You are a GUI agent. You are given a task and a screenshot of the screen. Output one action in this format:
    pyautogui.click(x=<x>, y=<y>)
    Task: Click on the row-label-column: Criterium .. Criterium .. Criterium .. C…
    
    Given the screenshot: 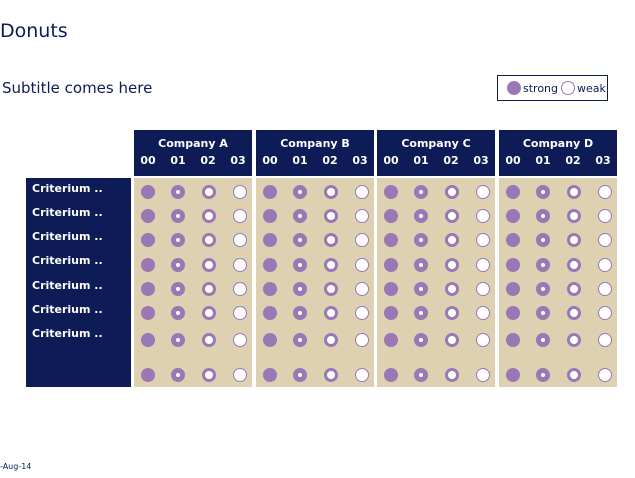 What is the action you would take?
    pyautogui.click(x=78, y=282)
    